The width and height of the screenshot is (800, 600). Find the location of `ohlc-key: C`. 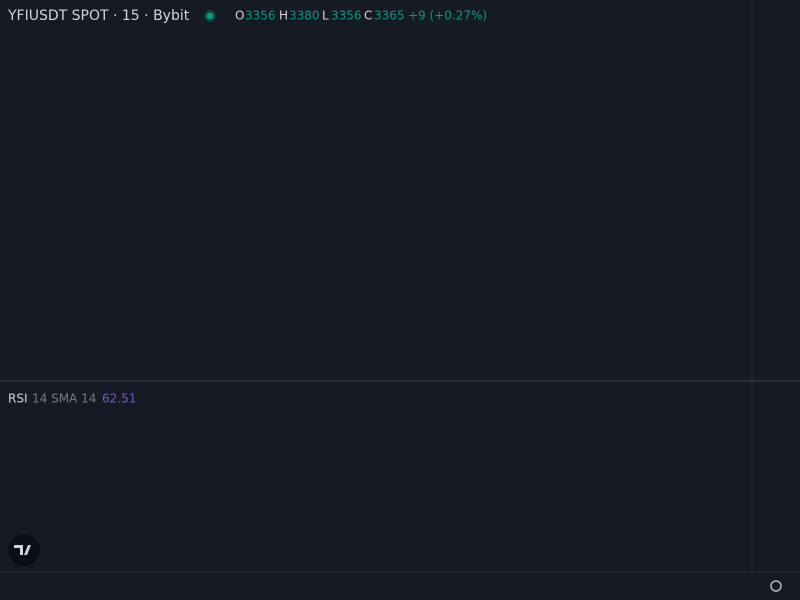

ohlc-key: C is located at coordinates (368, 16).